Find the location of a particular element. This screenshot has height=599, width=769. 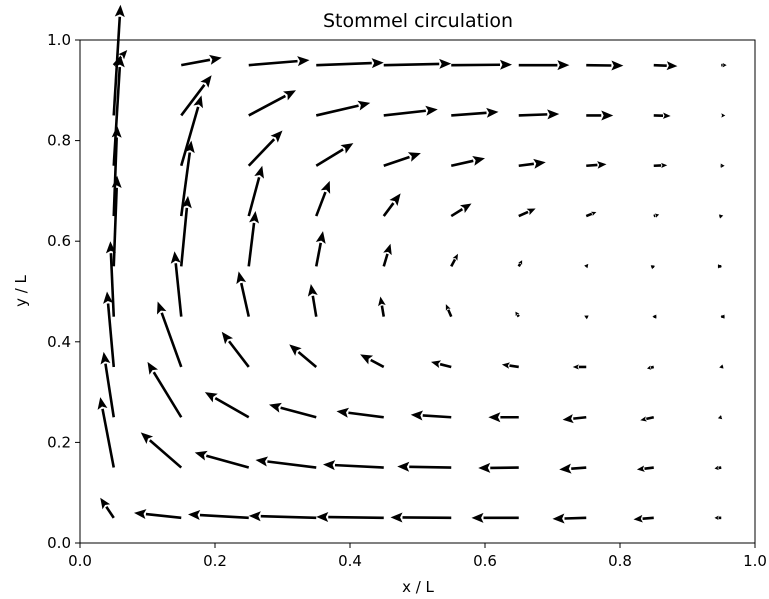

x-axis-label: x / L is located at coordinates (418, 587).